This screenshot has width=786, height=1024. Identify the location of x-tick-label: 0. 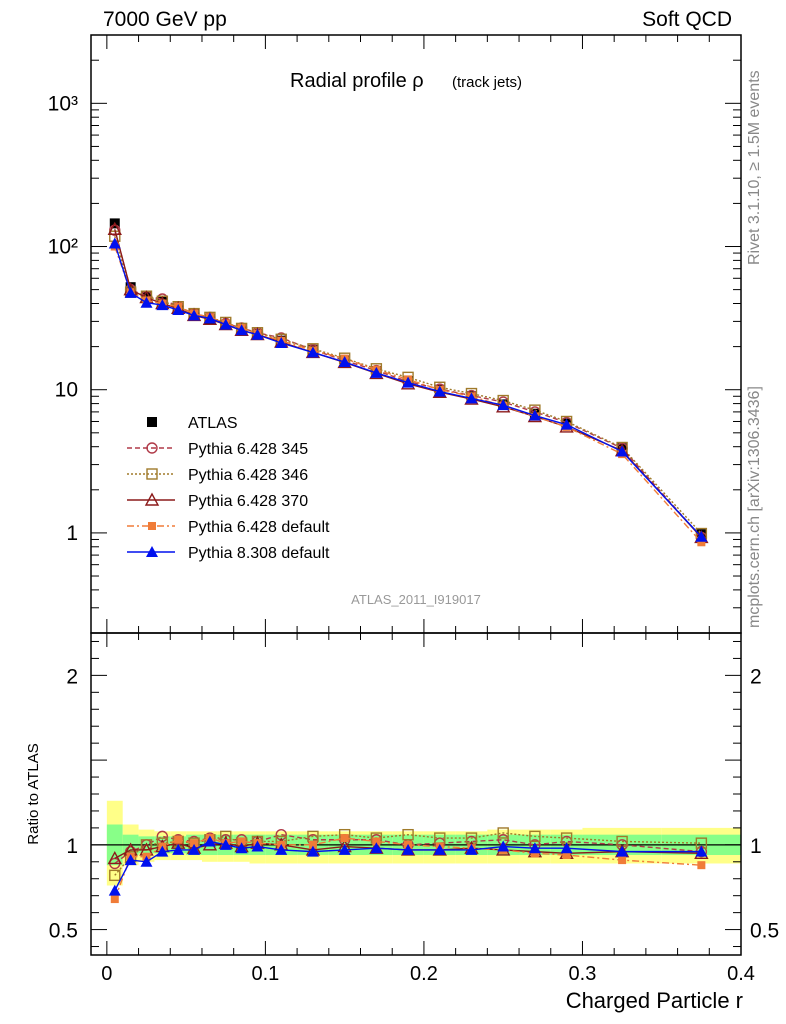
(106, 974).